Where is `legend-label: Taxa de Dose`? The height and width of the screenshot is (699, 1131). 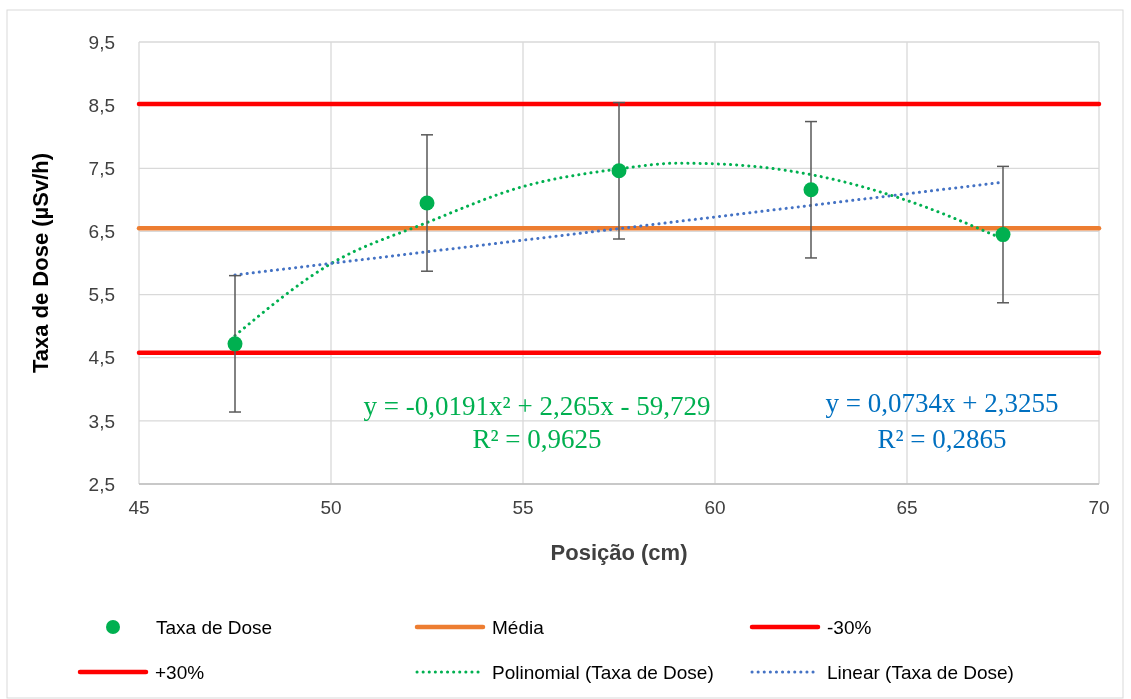 legend-label: Taxa de Dose is located at coordinates (214, 627).